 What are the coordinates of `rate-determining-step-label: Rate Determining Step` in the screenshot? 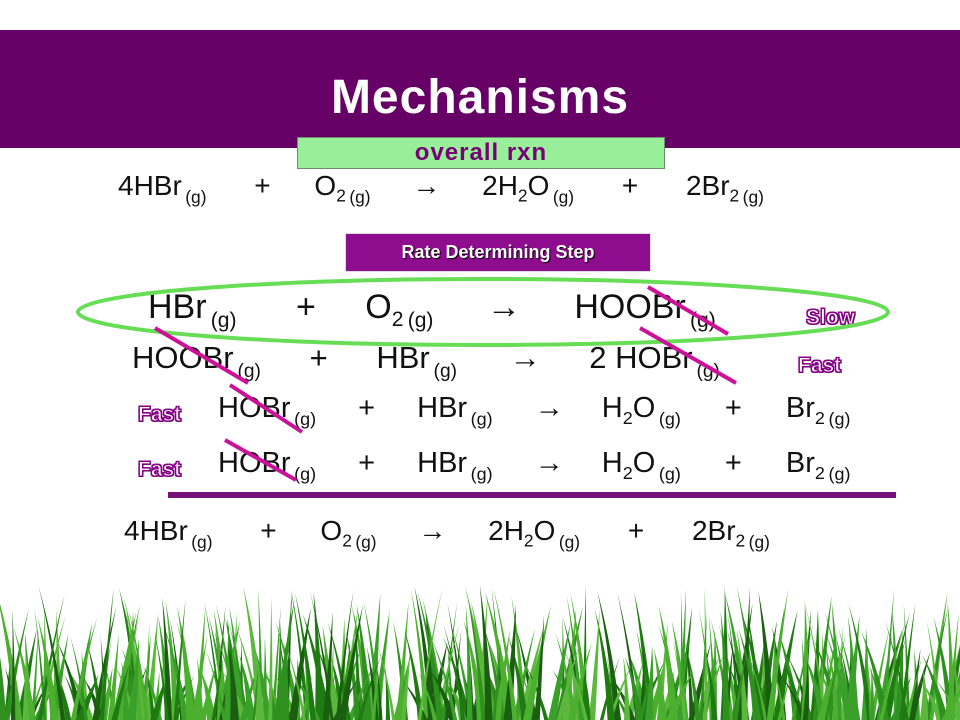 It's located at (498, 252).